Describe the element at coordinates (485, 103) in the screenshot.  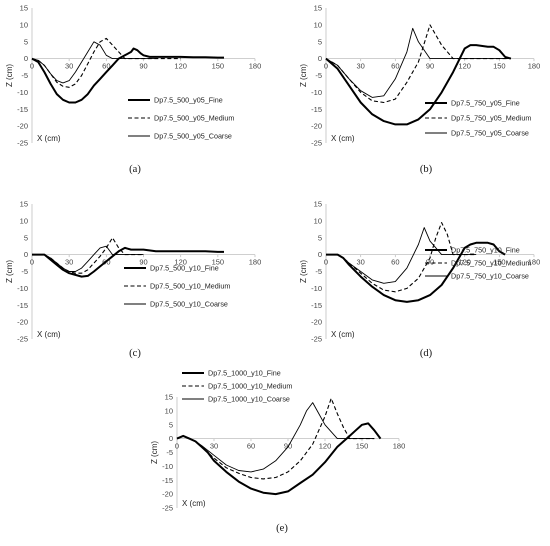
I see `legend-label: Dp7.5_750_y05_Fine` at that location.